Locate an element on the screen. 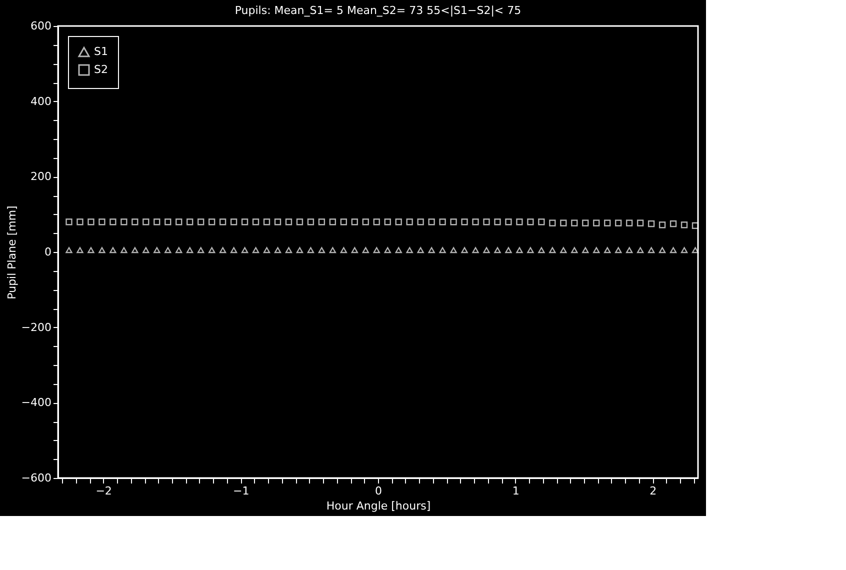  x-tick-label: 1 is located at coordinates (516, 491).